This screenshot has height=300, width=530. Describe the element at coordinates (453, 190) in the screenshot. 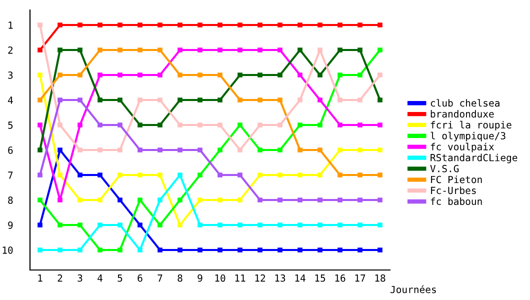

I see `legend-label: Fc-Urbes` at that location.